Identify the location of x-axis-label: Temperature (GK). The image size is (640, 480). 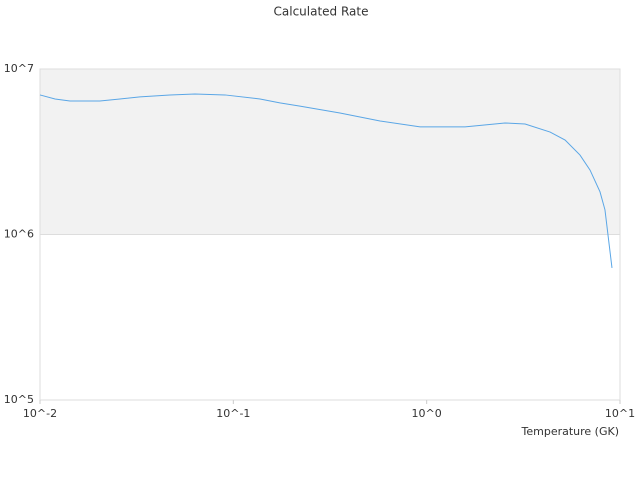
(570, 431).